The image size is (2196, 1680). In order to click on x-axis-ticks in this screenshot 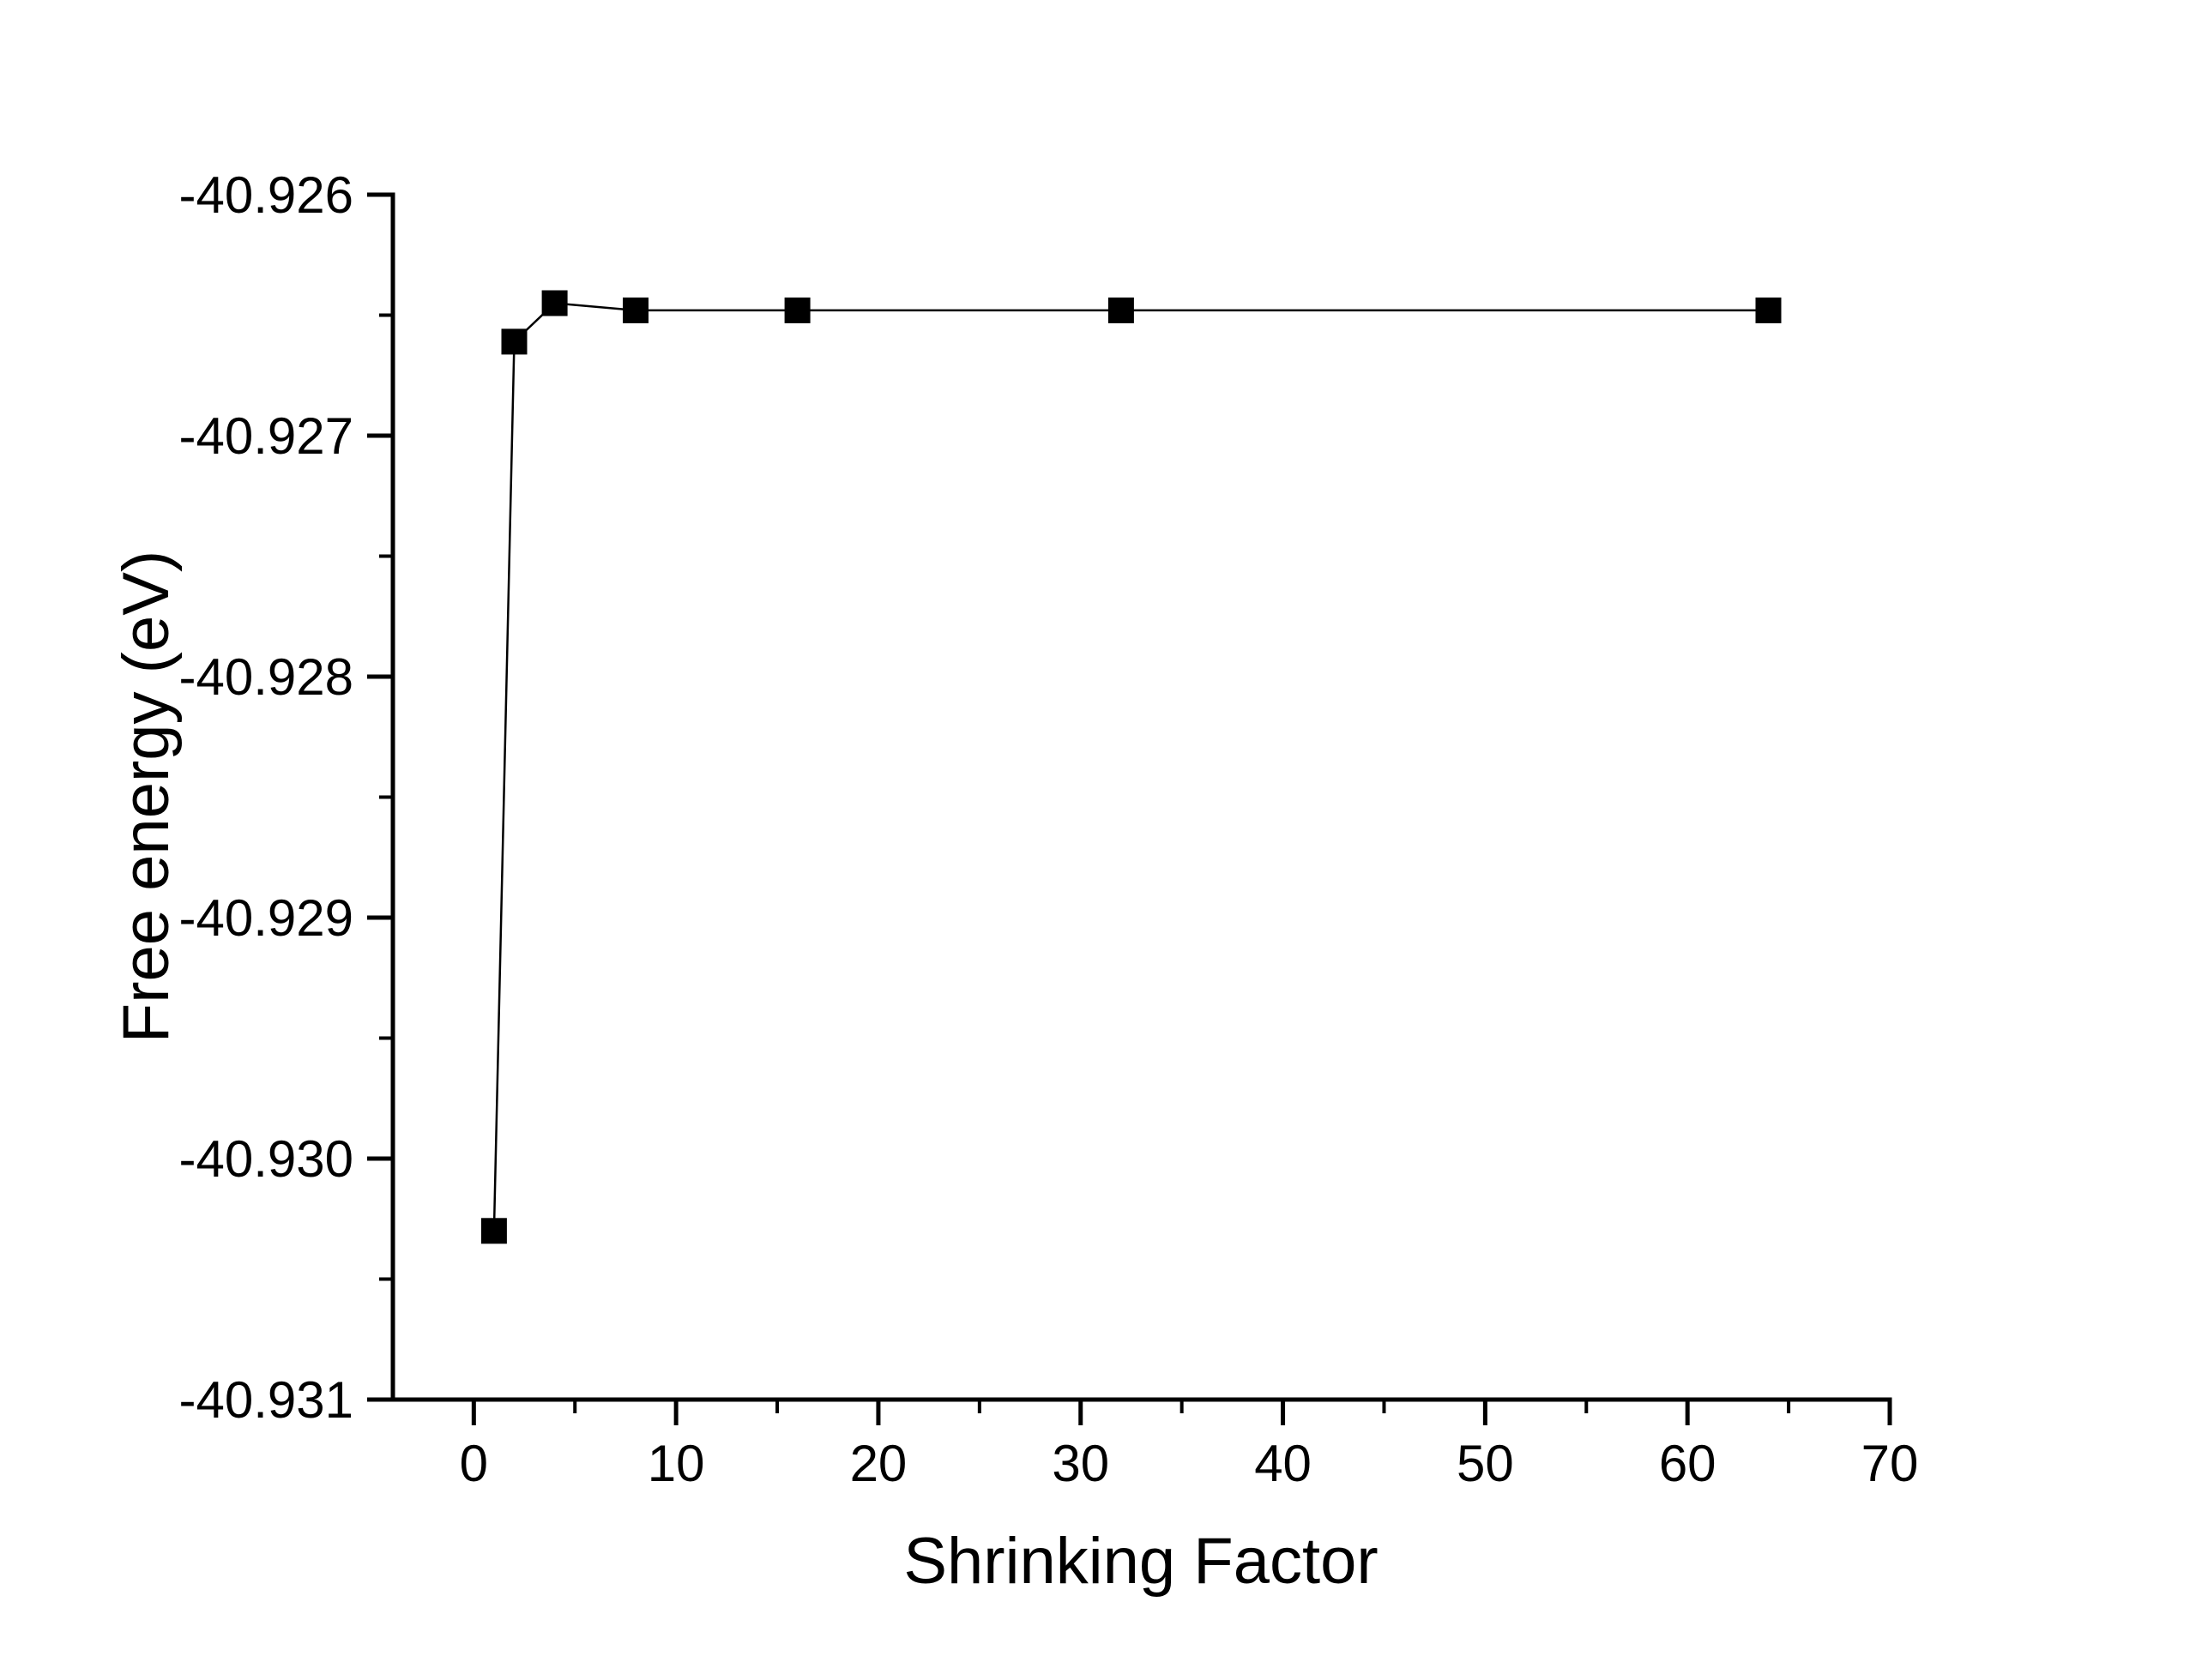, I will do `click(1182, 1412)`.